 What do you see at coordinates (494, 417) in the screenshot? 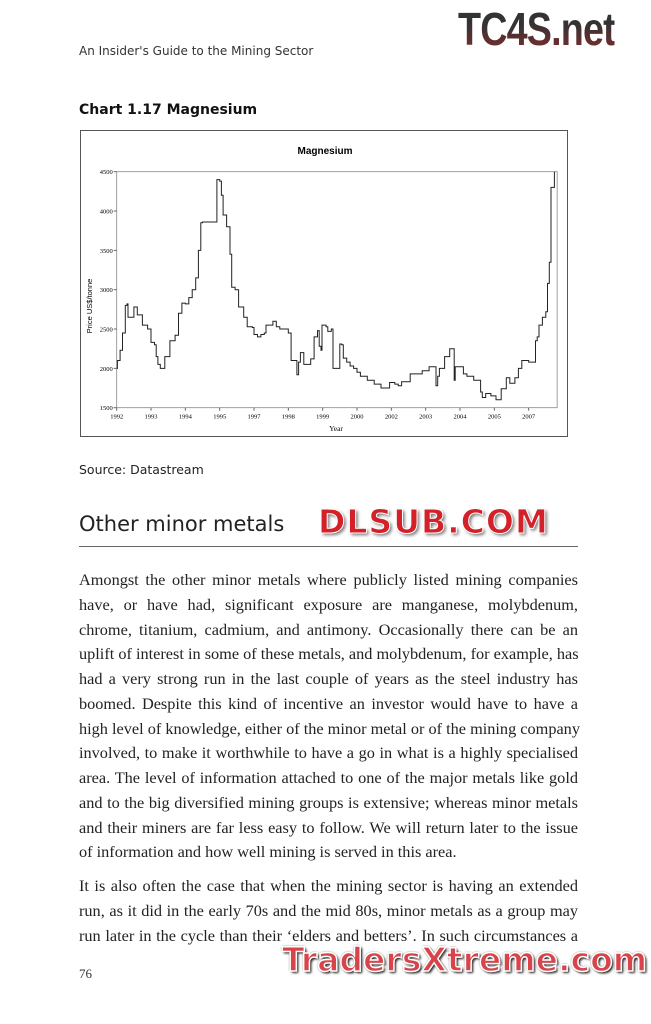
I see `x-tick-label: 2005` at bounding box center [494, 417].